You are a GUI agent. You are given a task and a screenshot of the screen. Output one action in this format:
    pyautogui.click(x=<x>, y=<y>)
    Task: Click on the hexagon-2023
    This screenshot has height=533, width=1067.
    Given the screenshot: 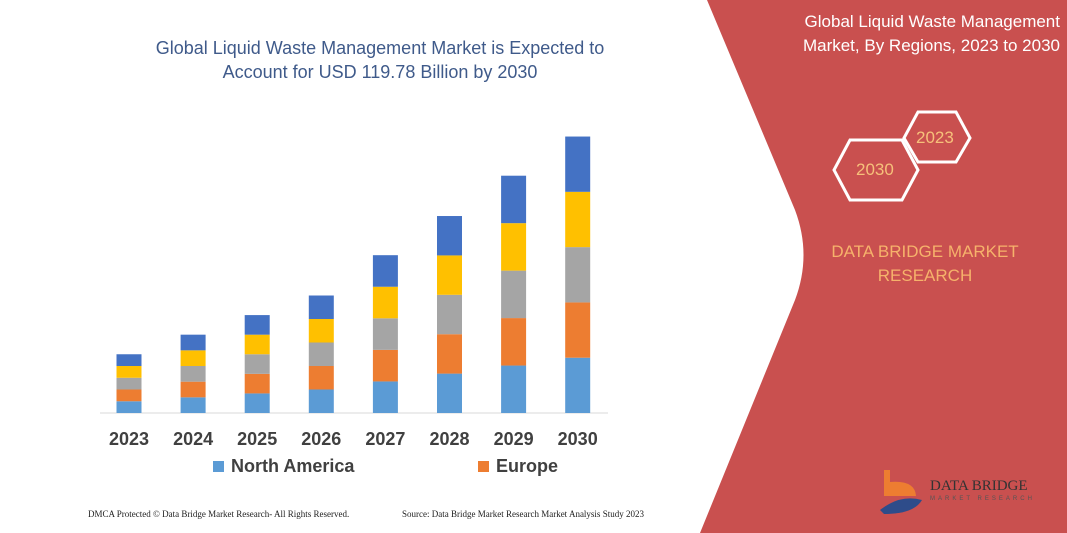 What is the action you would take?
    pyautogui.click(x=937, y=137)
    